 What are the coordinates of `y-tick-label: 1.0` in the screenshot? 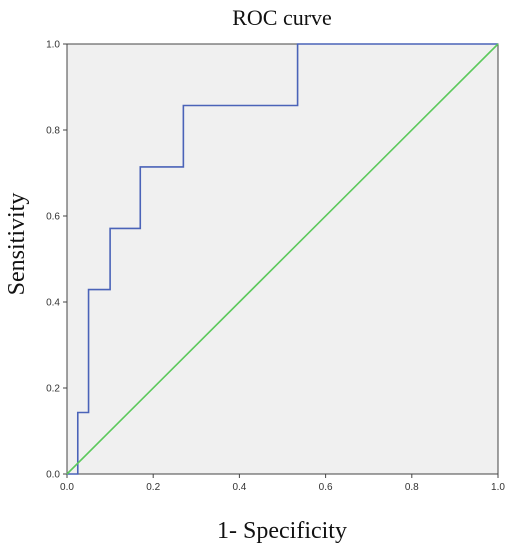 It's located at (53, 45).